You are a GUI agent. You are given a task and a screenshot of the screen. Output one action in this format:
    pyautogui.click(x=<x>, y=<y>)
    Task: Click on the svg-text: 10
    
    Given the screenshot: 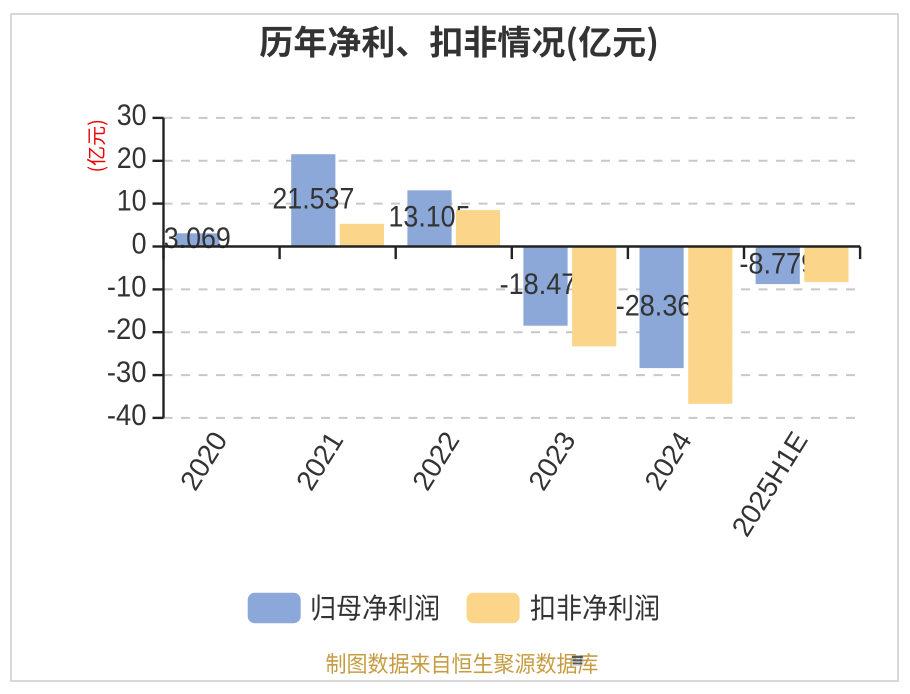 What is the action you would take?
    pyautogui.click(x=132, y=201)
    